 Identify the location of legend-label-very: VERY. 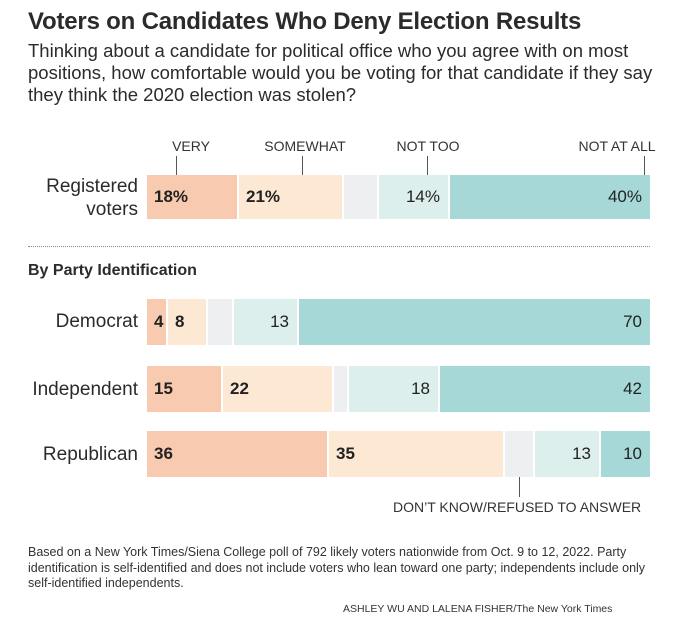
(191, 146).